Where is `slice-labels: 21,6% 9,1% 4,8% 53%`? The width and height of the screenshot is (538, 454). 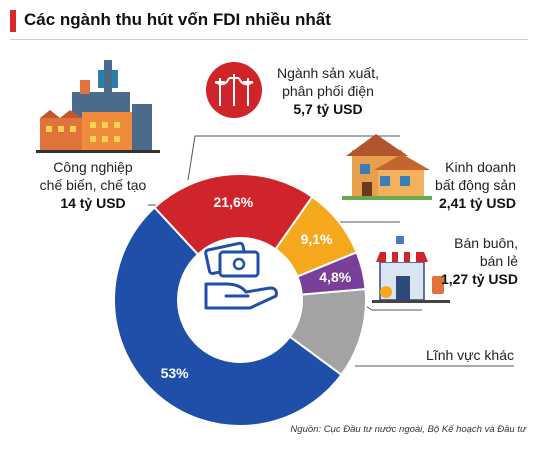
slice-labels: 21,6% 9,1% 4,8% 53% is located at coordinates (256, 287).